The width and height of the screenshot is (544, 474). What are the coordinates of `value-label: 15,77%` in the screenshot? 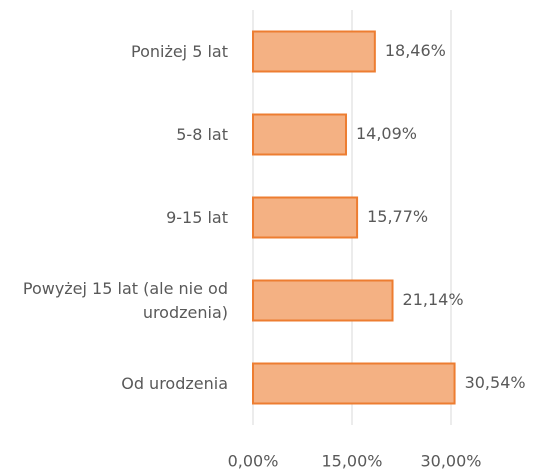 It's located at (397, 216).